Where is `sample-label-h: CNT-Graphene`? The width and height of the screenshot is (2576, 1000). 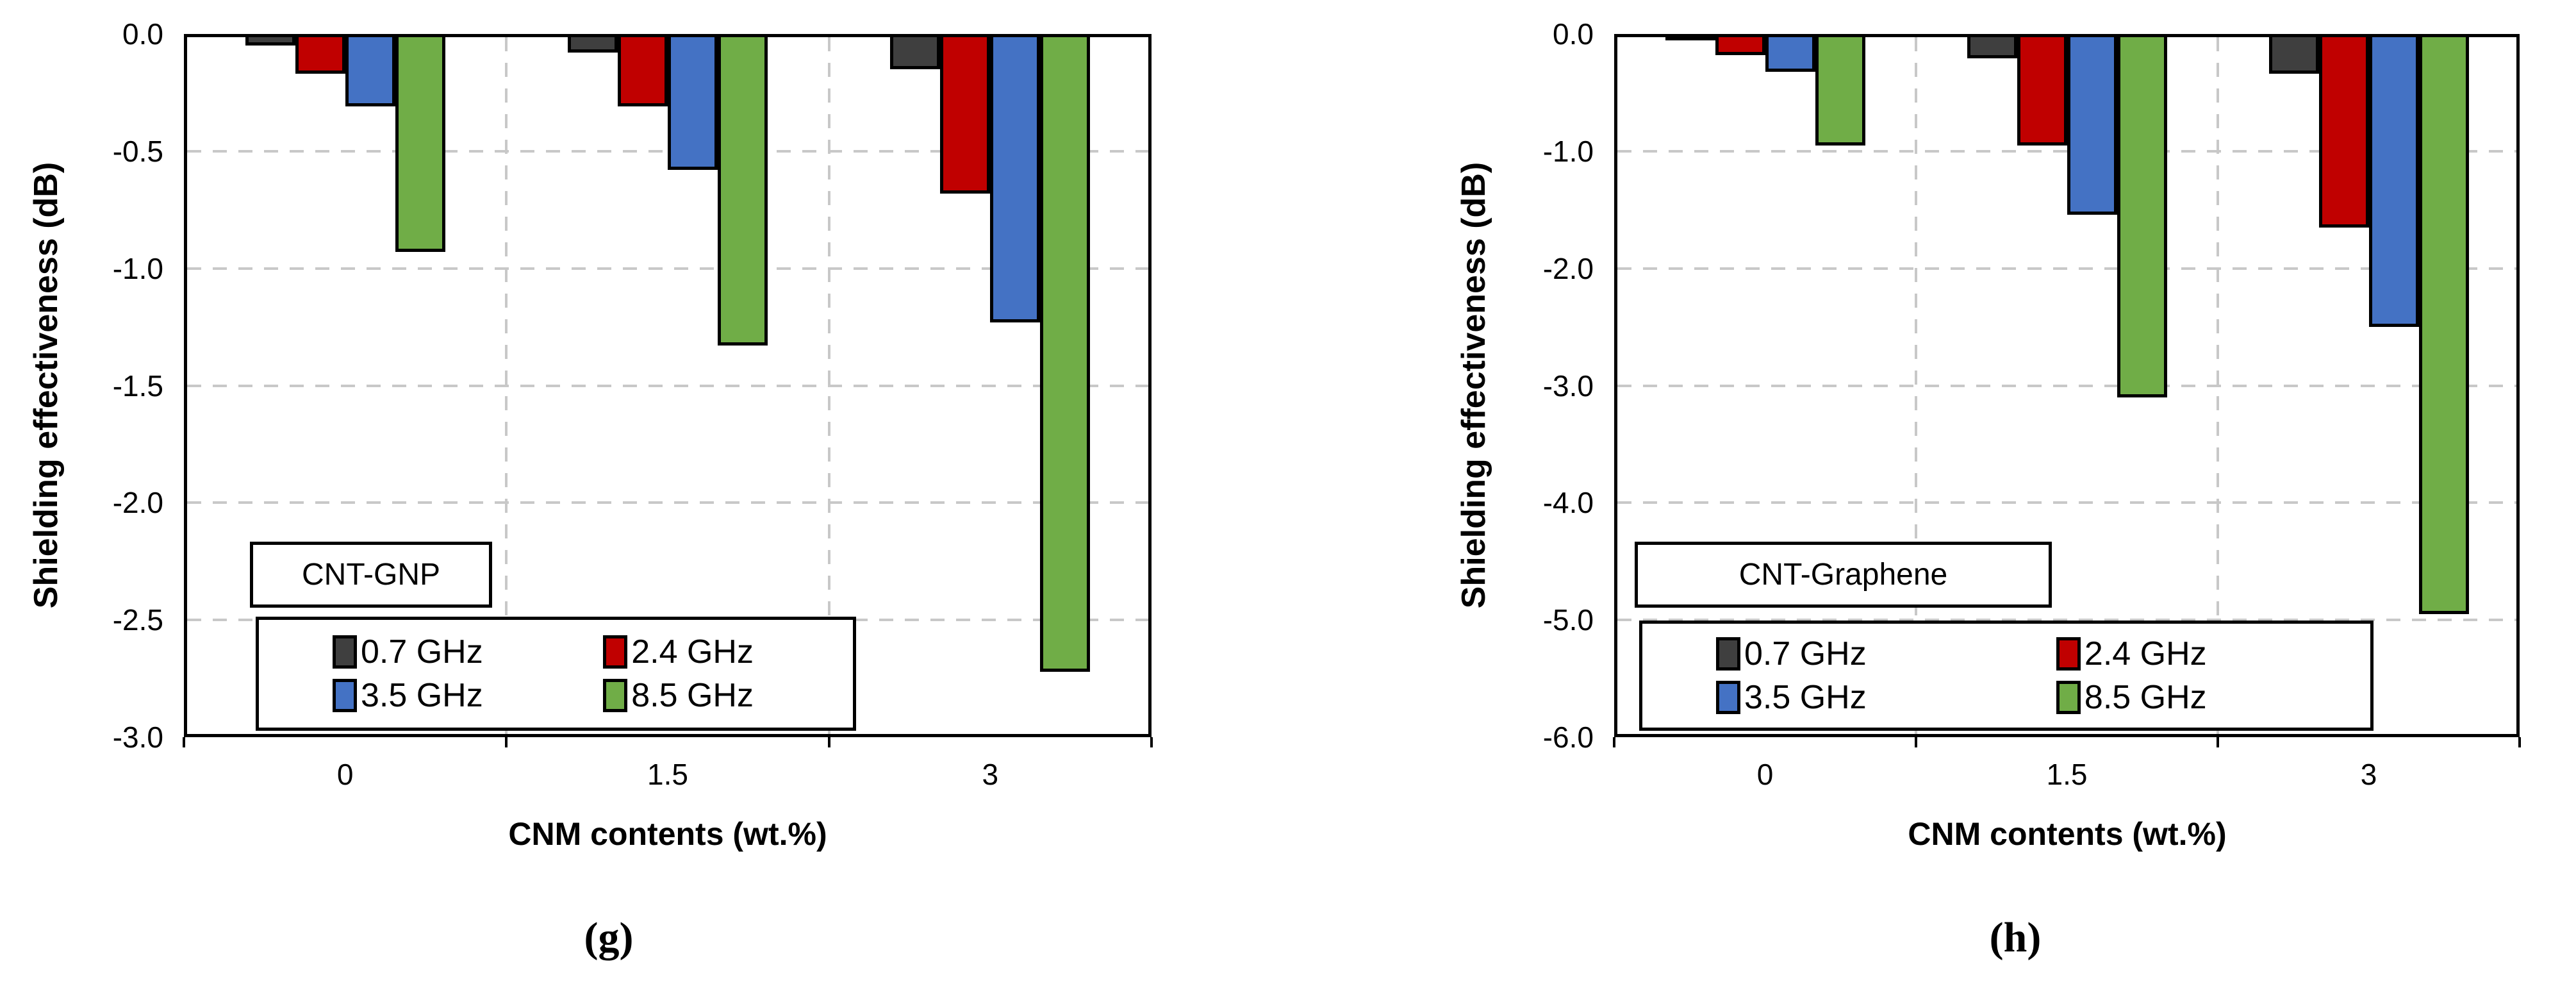 sample-label-h: CNT-Graphene is located at coordinates (1843, 575).